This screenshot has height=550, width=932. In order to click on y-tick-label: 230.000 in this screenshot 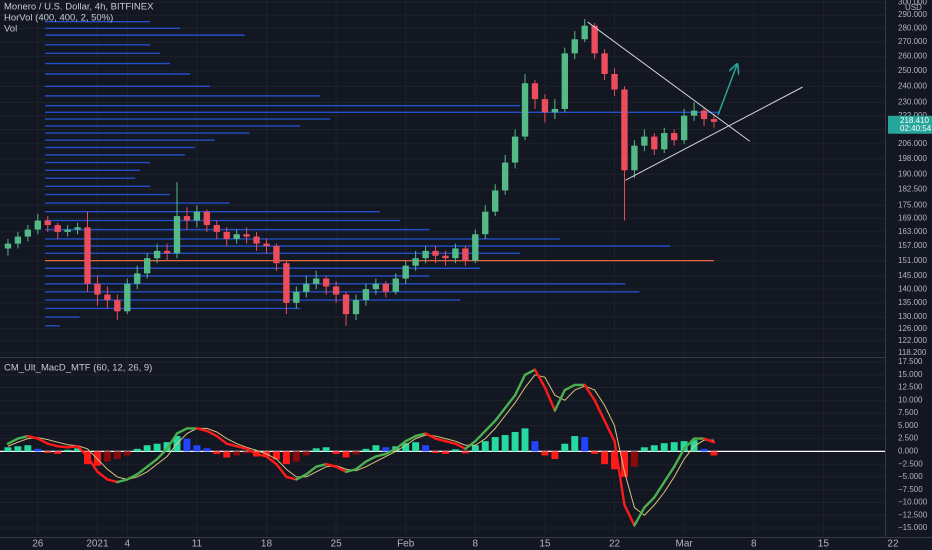, I will do `click(912, 101)`.